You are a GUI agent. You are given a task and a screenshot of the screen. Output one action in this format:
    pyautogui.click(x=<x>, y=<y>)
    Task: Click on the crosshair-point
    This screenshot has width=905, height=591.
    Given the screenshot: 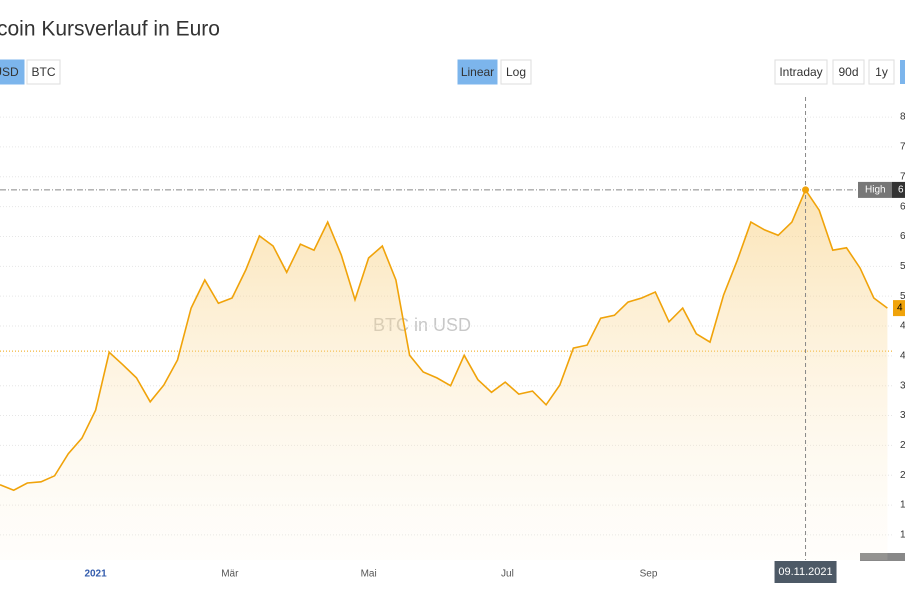 What is the action you would take?
    pyautogui.click(x=806, y=190)
    